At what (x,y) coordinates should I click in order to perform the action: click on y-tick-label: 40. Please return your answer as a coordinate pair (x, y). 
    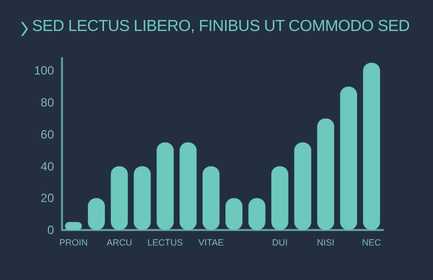
    Looking at the image, I should click on (47, 166).